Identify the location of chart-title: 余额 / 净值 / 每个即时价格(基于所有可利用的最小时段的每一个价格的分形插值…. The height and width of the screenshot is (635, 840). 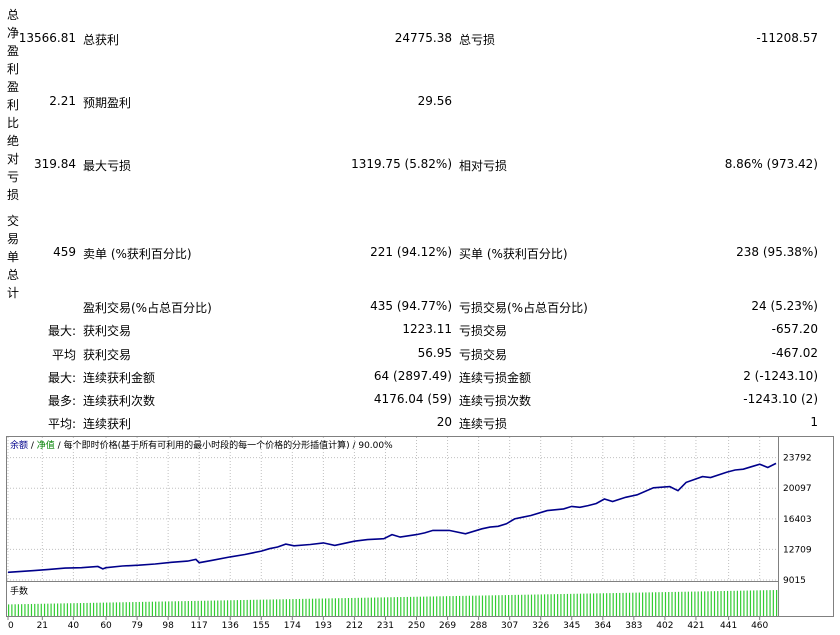
(201, 445).